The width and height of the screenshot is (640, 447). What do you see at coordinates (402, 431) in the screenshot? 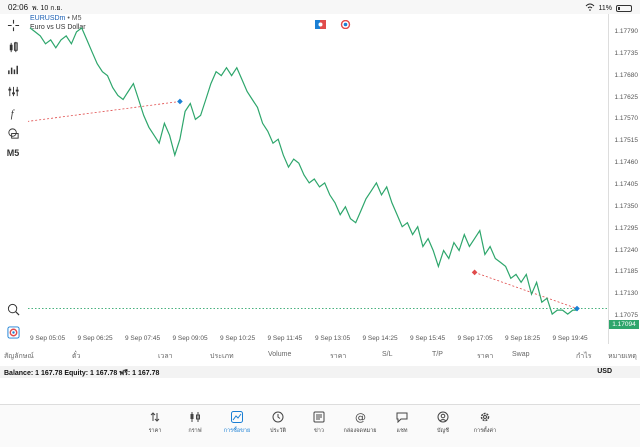
I see `tab-label: แชท` at bounding box center [402, 431].